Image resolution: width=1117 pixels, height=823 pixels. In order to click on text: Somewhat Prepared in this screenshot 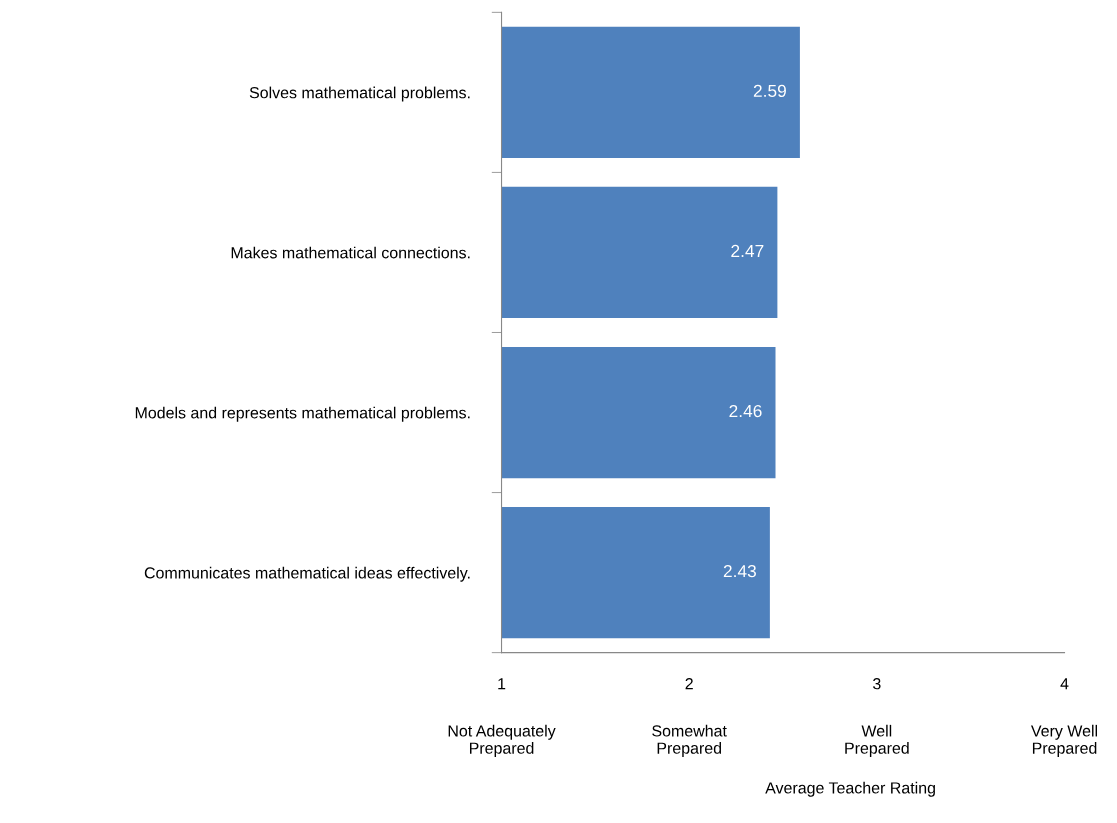, I will do `click(689, 740)`.